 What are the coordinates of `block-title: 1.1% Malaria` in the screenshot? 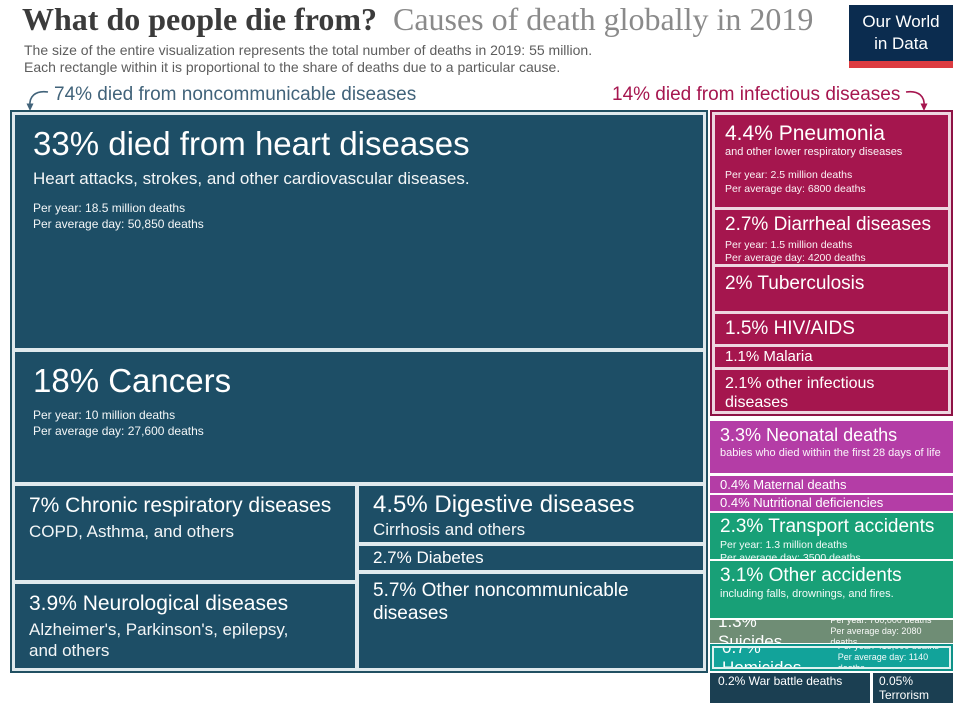 It's located at (769, 356).